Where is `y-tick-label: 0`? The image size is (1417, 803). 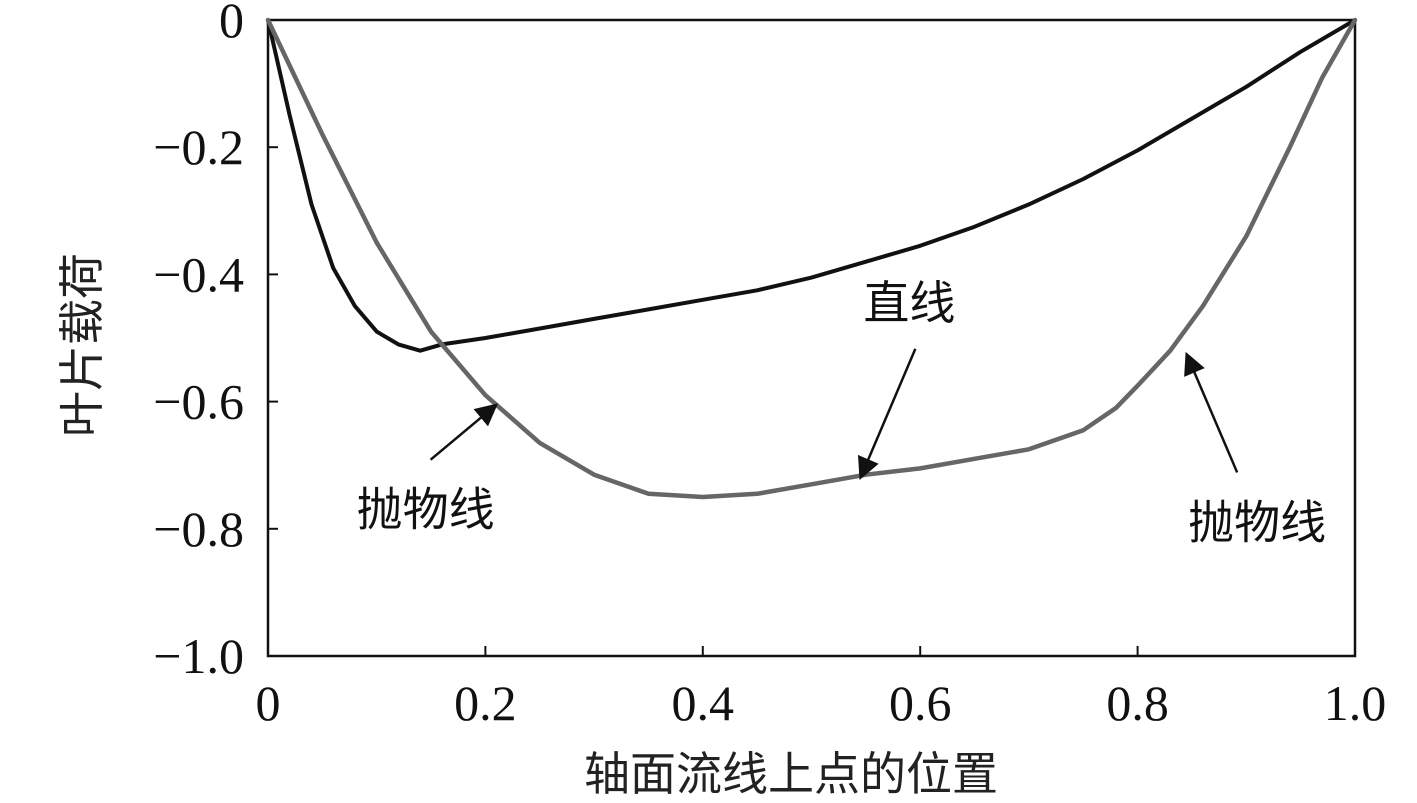 y-tick-label: 0 is located at coordinates (231, 24).